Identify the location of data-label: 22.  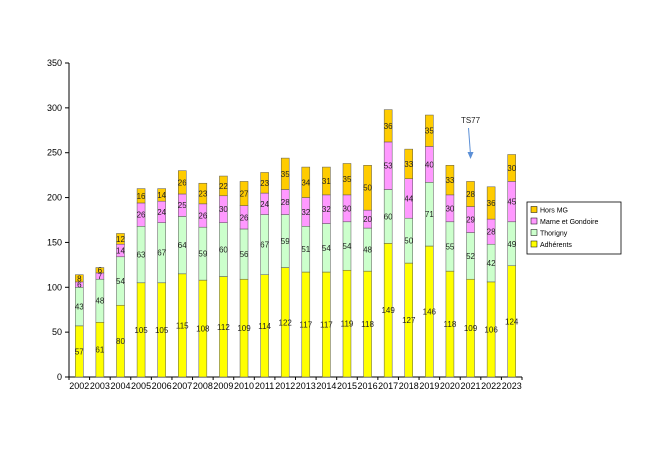
(223, 186).